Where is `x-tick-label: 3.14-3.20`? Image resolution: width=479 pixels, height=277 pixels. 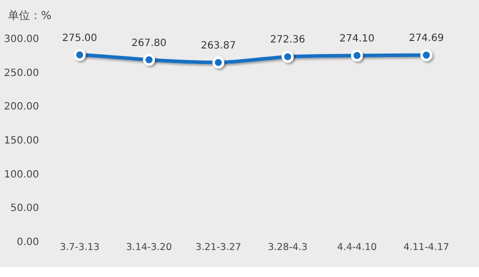 x-tick-label: 3.14-3.20 is located at coordinates (149, 247).